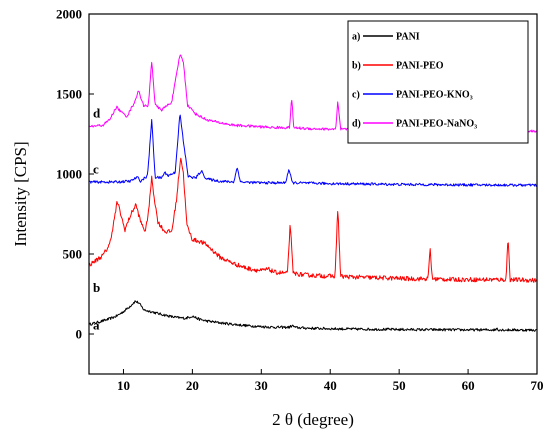 This screenshot has height=440, width=550. Describe the element at coordinates (73, 254) in the screenshot. I see `y-tick-label: 500` at that location.